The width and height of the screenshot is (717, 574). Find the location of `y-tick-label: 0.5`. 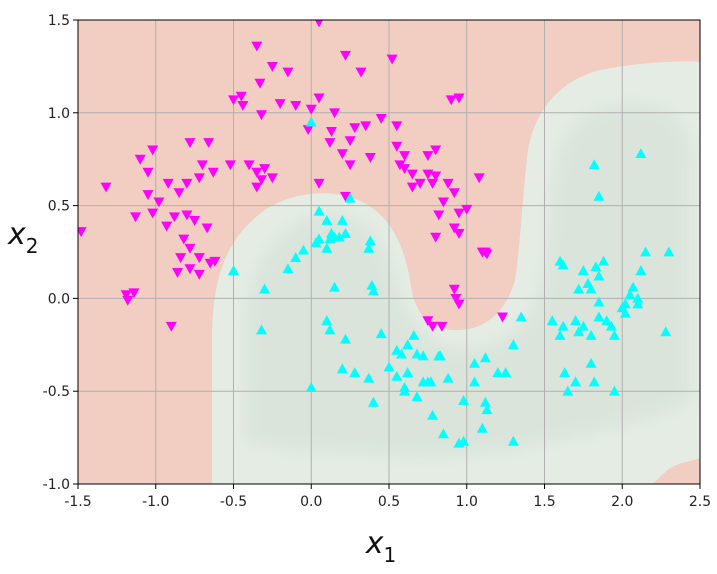

y-tick-label: 0.5 is located at coordinates (59, 207).